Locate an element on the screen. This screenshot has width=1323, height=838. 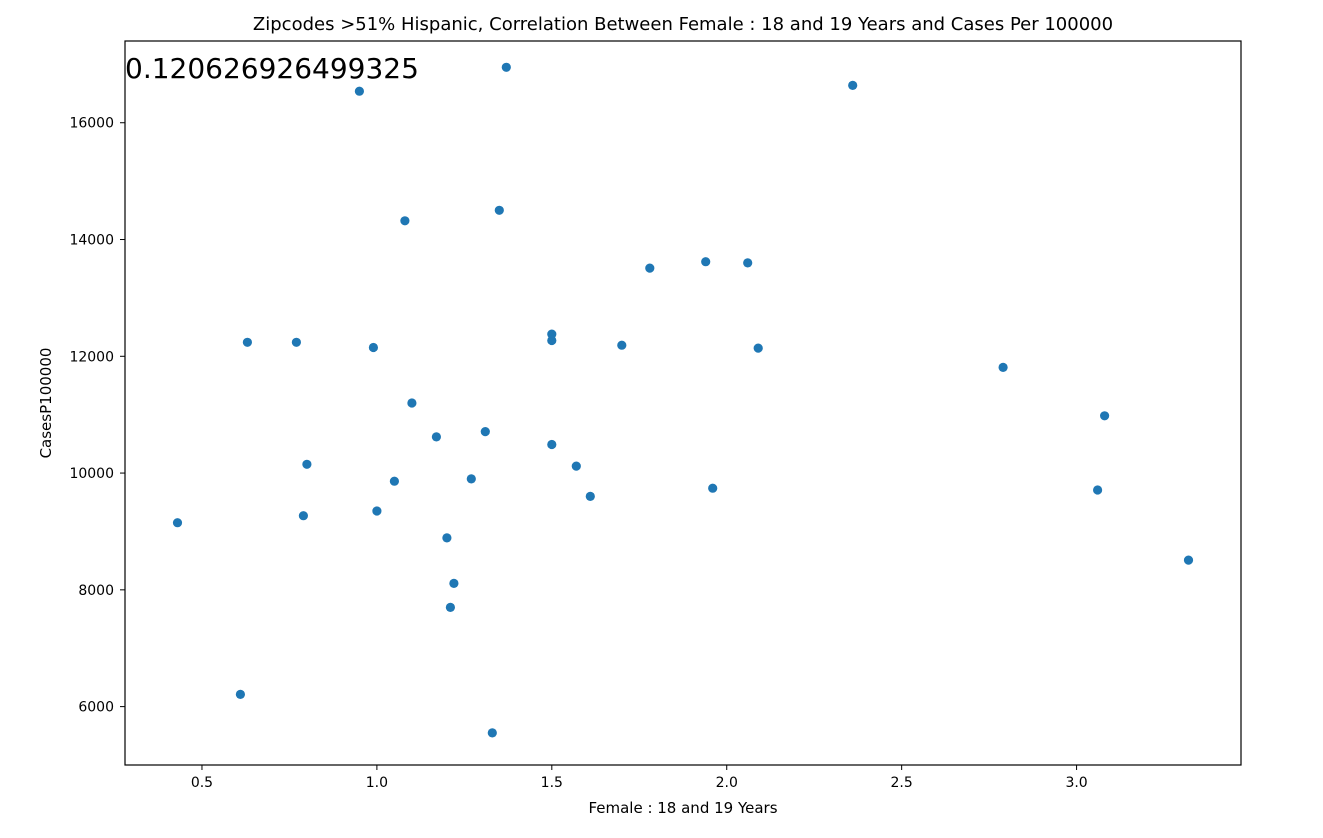
y-tick-label: 14000 is located at coordinates (91, 241).